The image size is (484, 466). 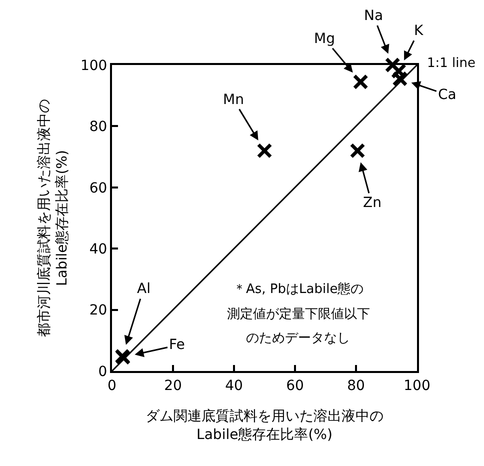 I want to click on annotation: ＊As, PbはLabile態の, so click(x=298, y=289).